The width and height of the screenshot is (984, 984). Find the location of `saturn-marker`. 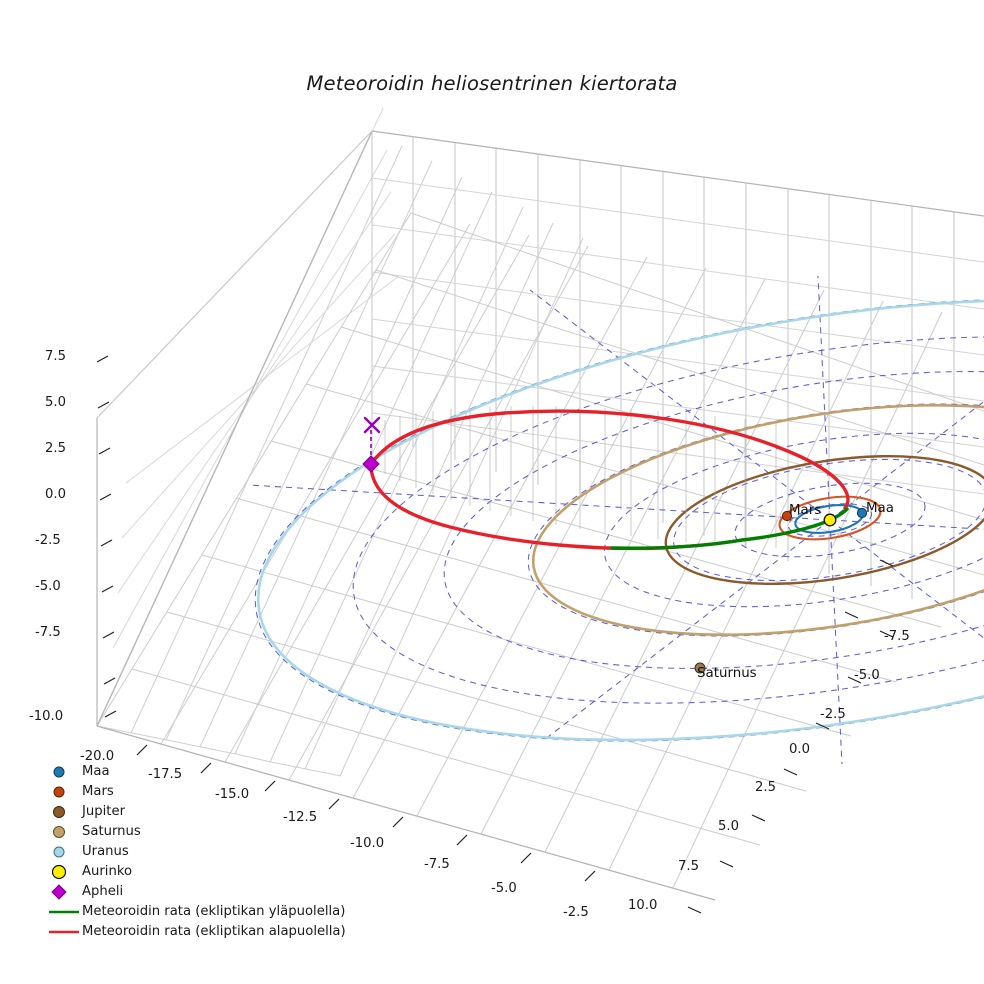

saturn-marker is located at coordinates (700, 668).